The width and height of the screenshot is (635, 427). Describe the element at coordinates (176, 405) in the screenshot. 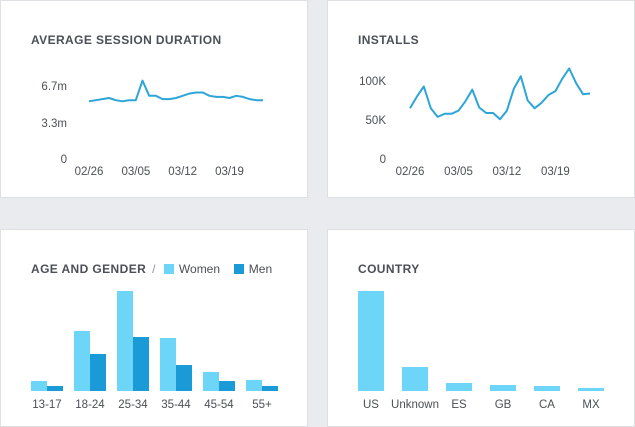

I see `category-label: 35-44` at that location.